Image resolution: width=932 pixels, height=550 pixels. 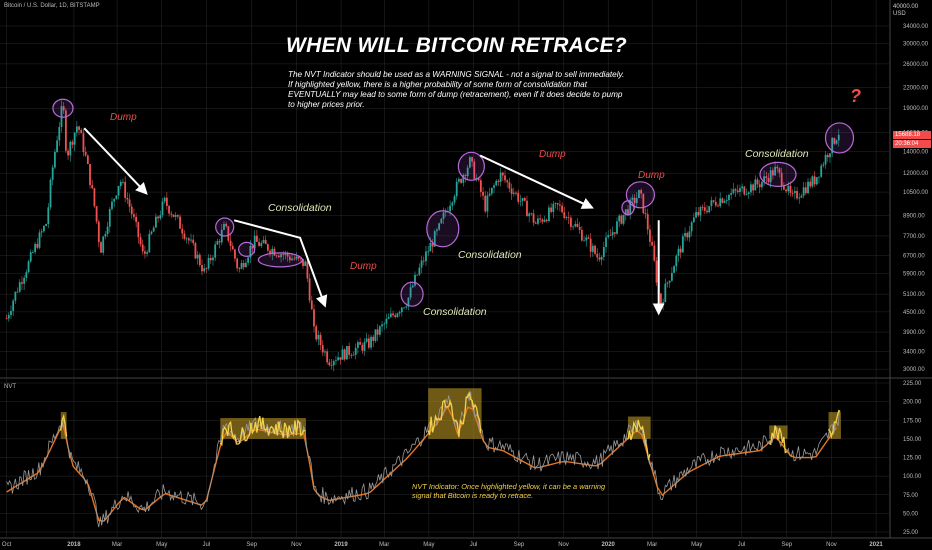 I want to click on headline: WHEN WILL BITCOIN RETRACE?, so click(x=457, y=45).